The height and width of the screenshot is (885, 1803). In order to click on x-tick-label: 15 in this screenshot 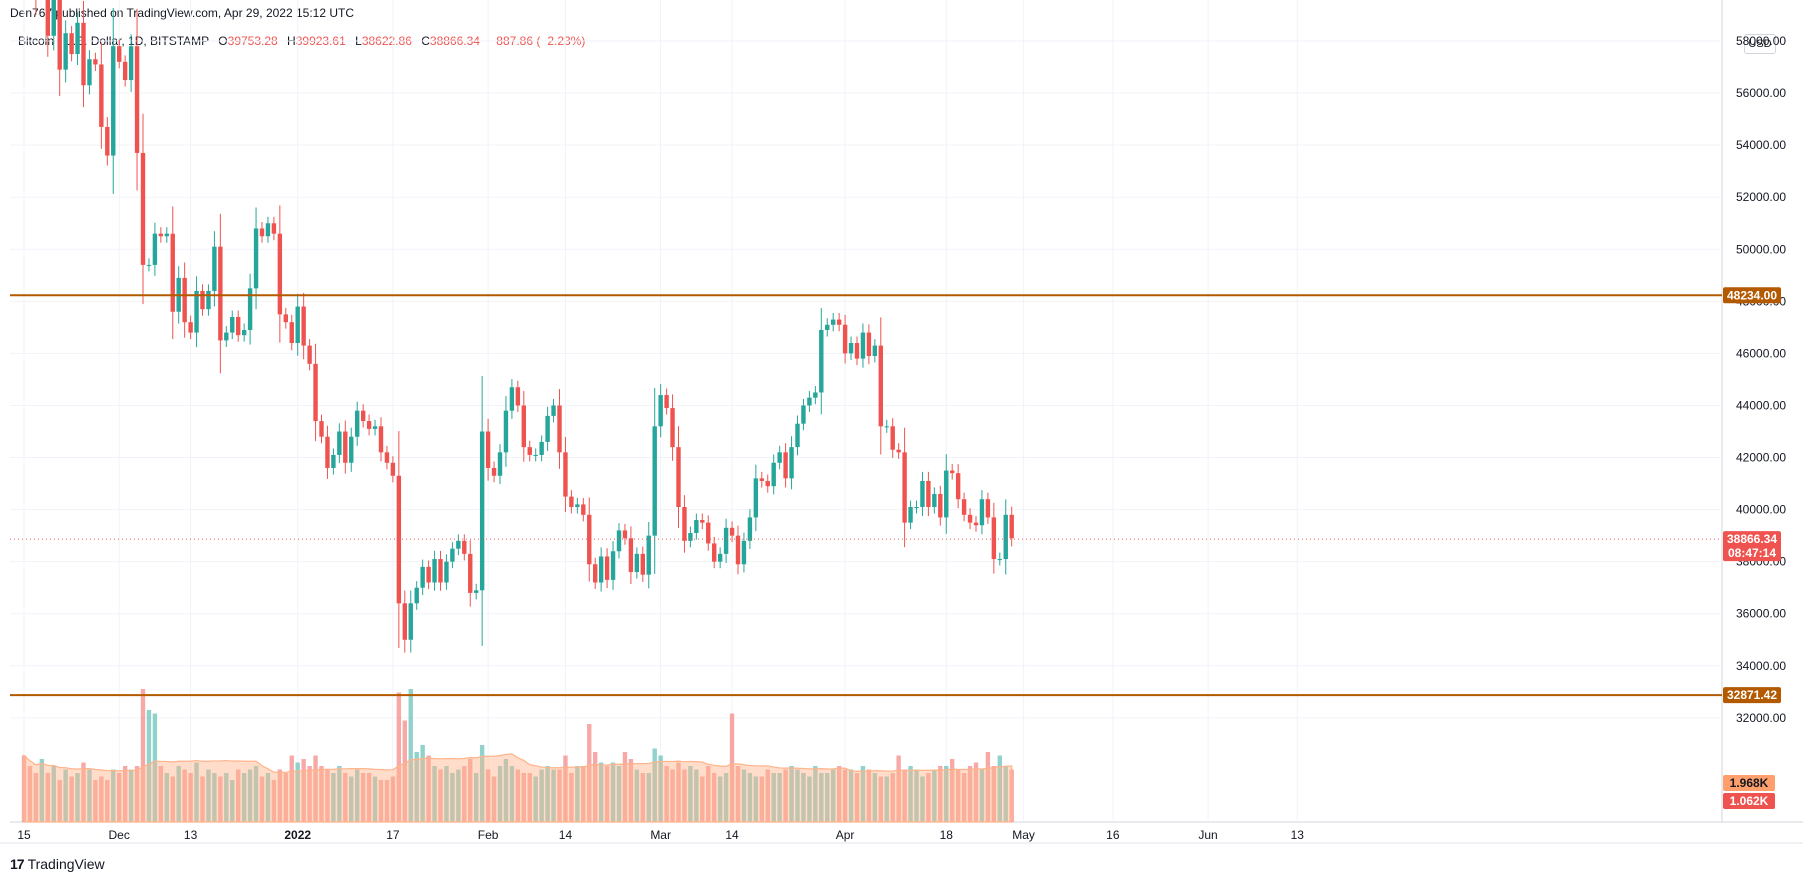, I will do `click(24, 835)`.